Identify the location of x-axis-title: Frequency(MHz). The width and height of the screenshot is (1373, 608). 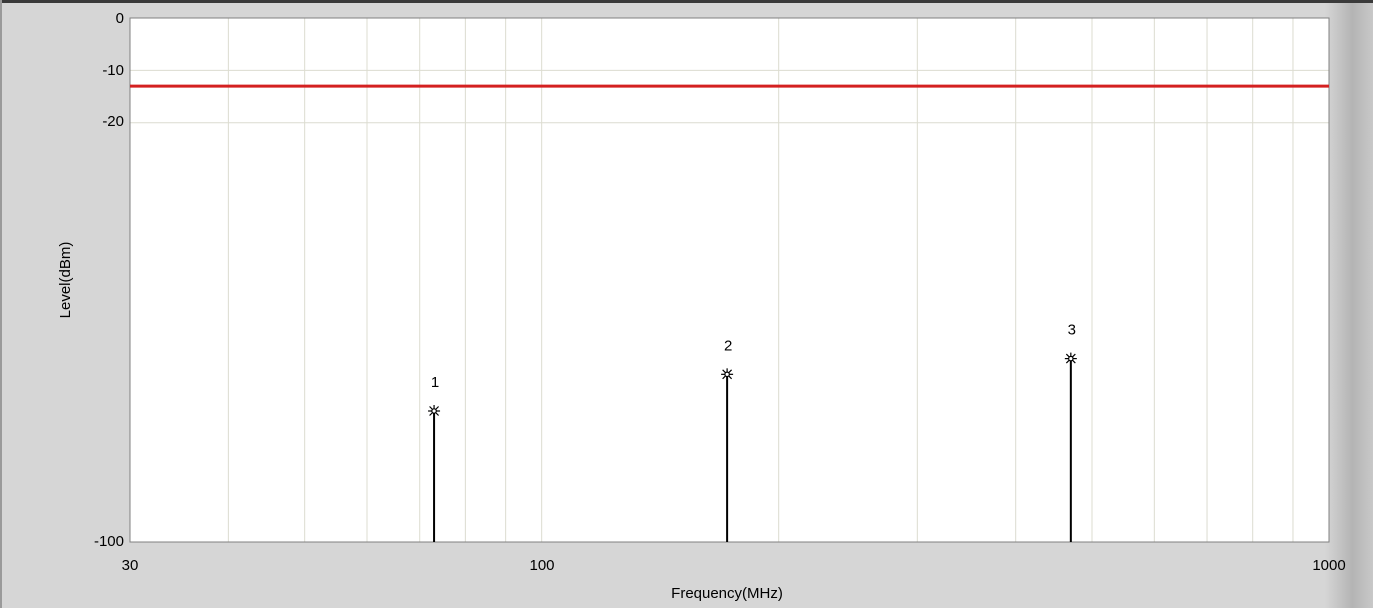
(727, 593).